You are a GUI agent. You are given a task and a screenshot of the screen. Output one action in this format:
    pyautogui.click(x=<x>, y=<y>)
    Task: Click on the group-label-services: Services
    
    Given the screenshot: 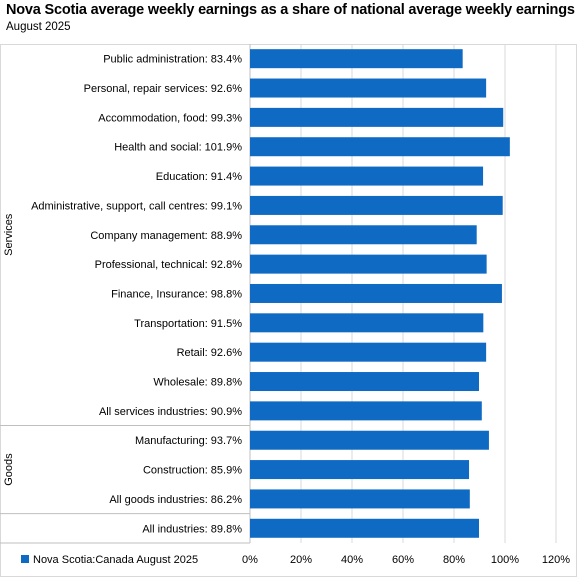 What is the action you would take?
    pyautogui.click(x=9, y=234)
    